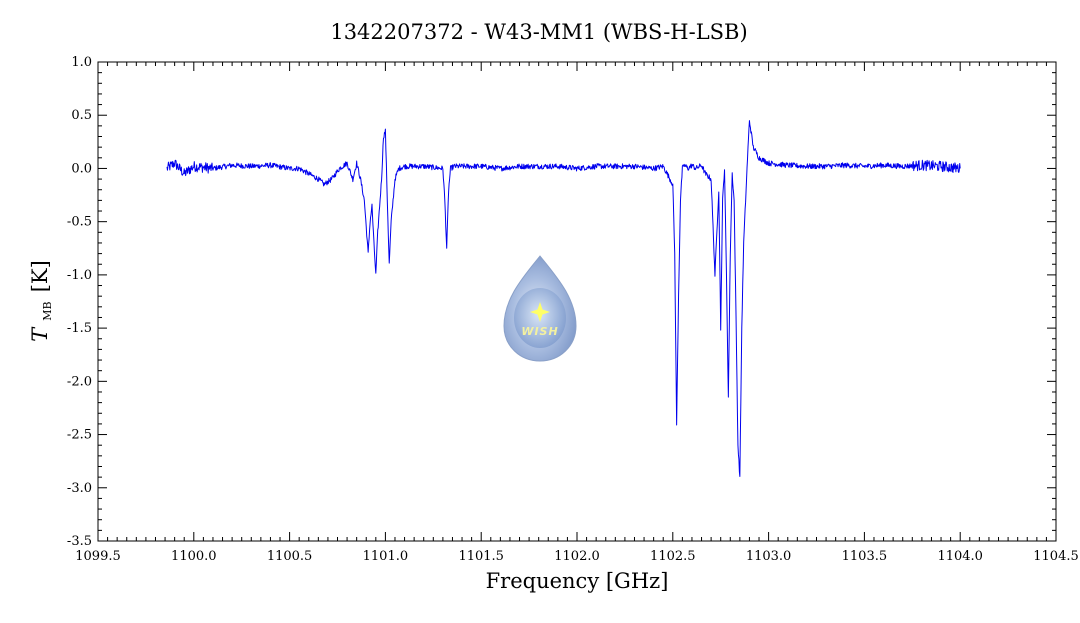  What do you see at coordinates (40, 334) in the screenshot?
I see `y-axis-symbol: T` at bounding box center [40, 334].